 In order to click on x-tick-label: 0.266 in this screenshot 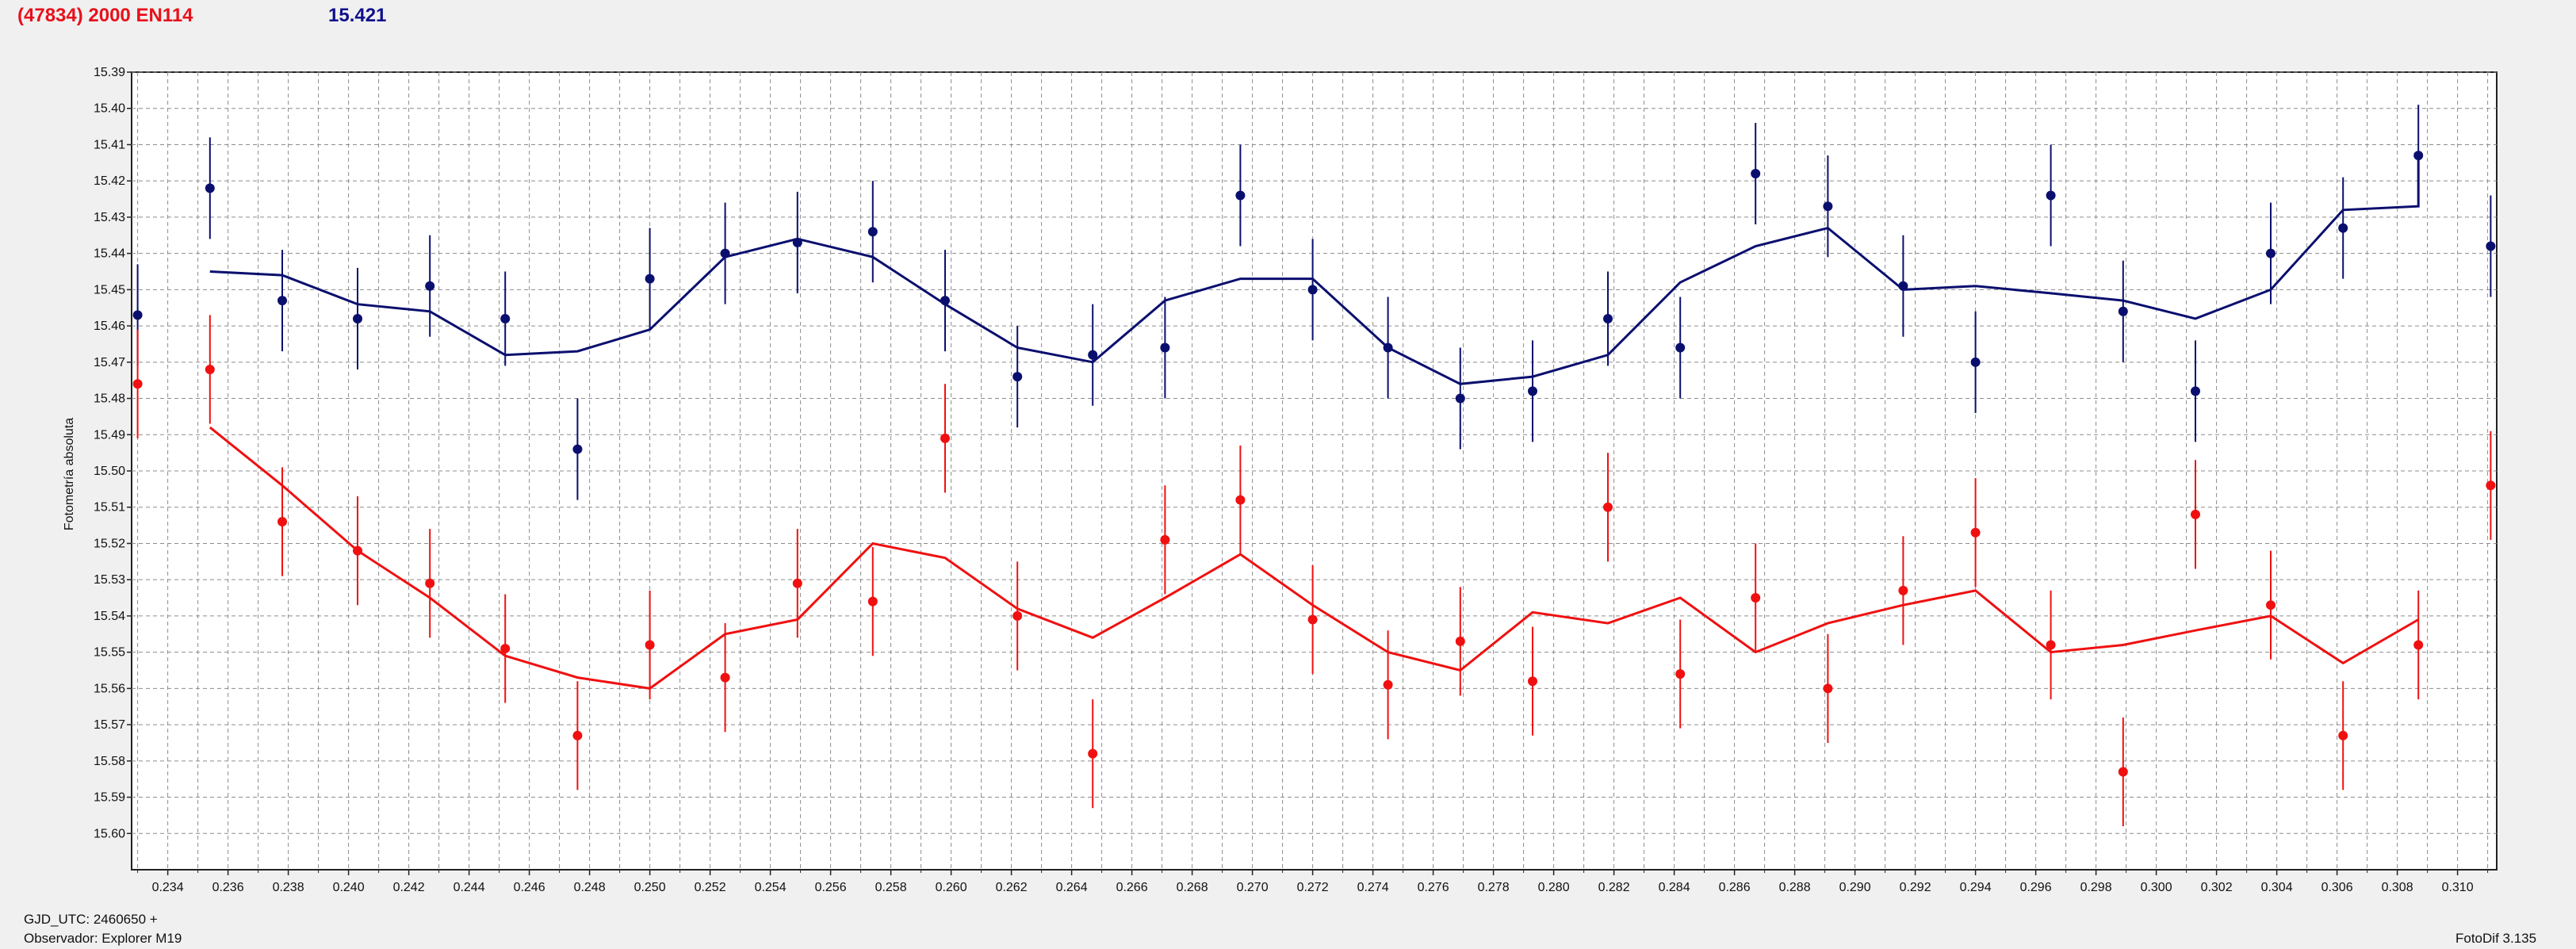, I will do `click(1132, 887)`.